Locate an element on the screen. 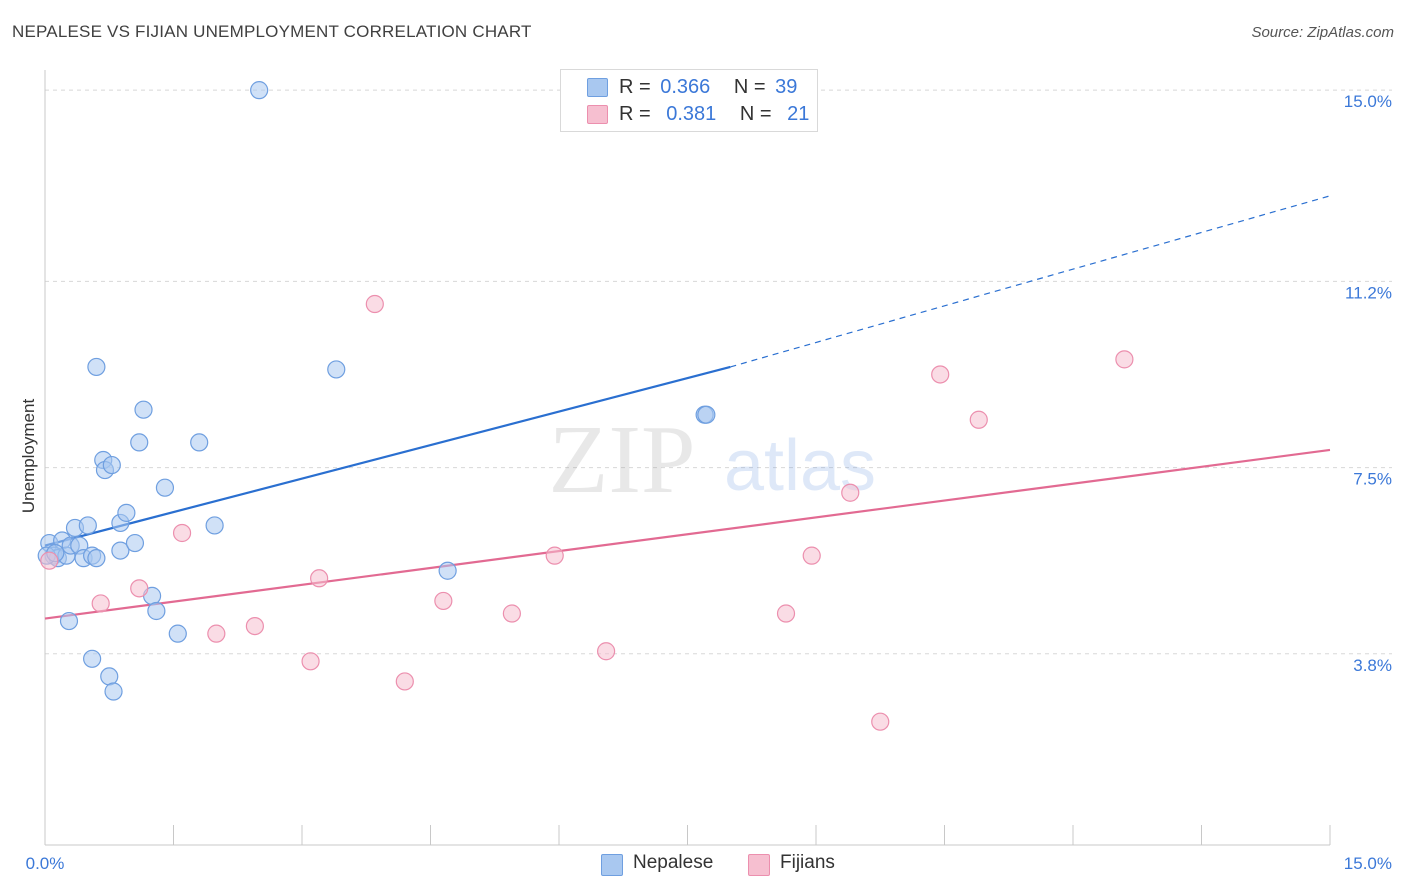 Image resolution: width=1406 pixels, height=892 pixels. fijians-n-label: N = is located at coordinates (755, 114).